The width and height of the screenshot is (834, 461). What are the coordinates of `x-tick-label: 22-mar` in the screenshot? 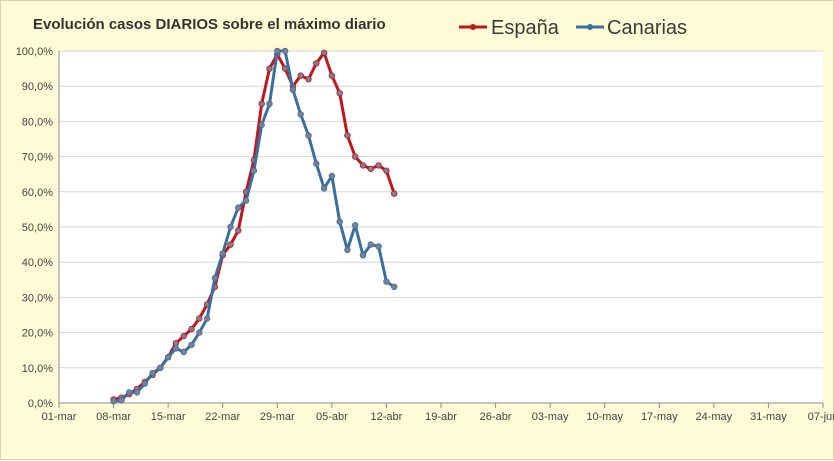 It's located at (222, 417).